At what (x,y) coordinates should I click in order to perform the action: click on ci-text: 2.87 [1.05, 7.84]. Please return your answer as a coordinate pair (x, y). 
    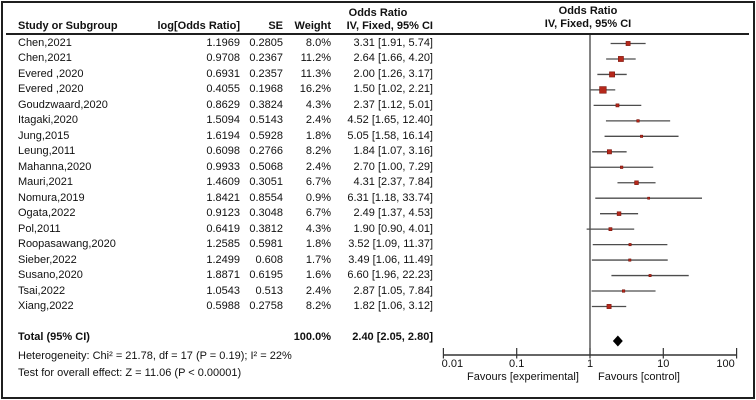
    Looking at the image, I should click on (393, 290).